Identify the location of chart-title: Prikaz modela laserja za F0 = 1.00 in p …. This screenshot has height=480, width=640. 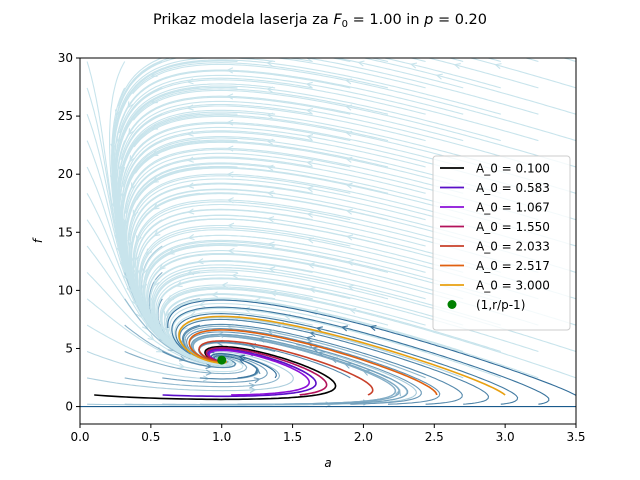
(320, 21).